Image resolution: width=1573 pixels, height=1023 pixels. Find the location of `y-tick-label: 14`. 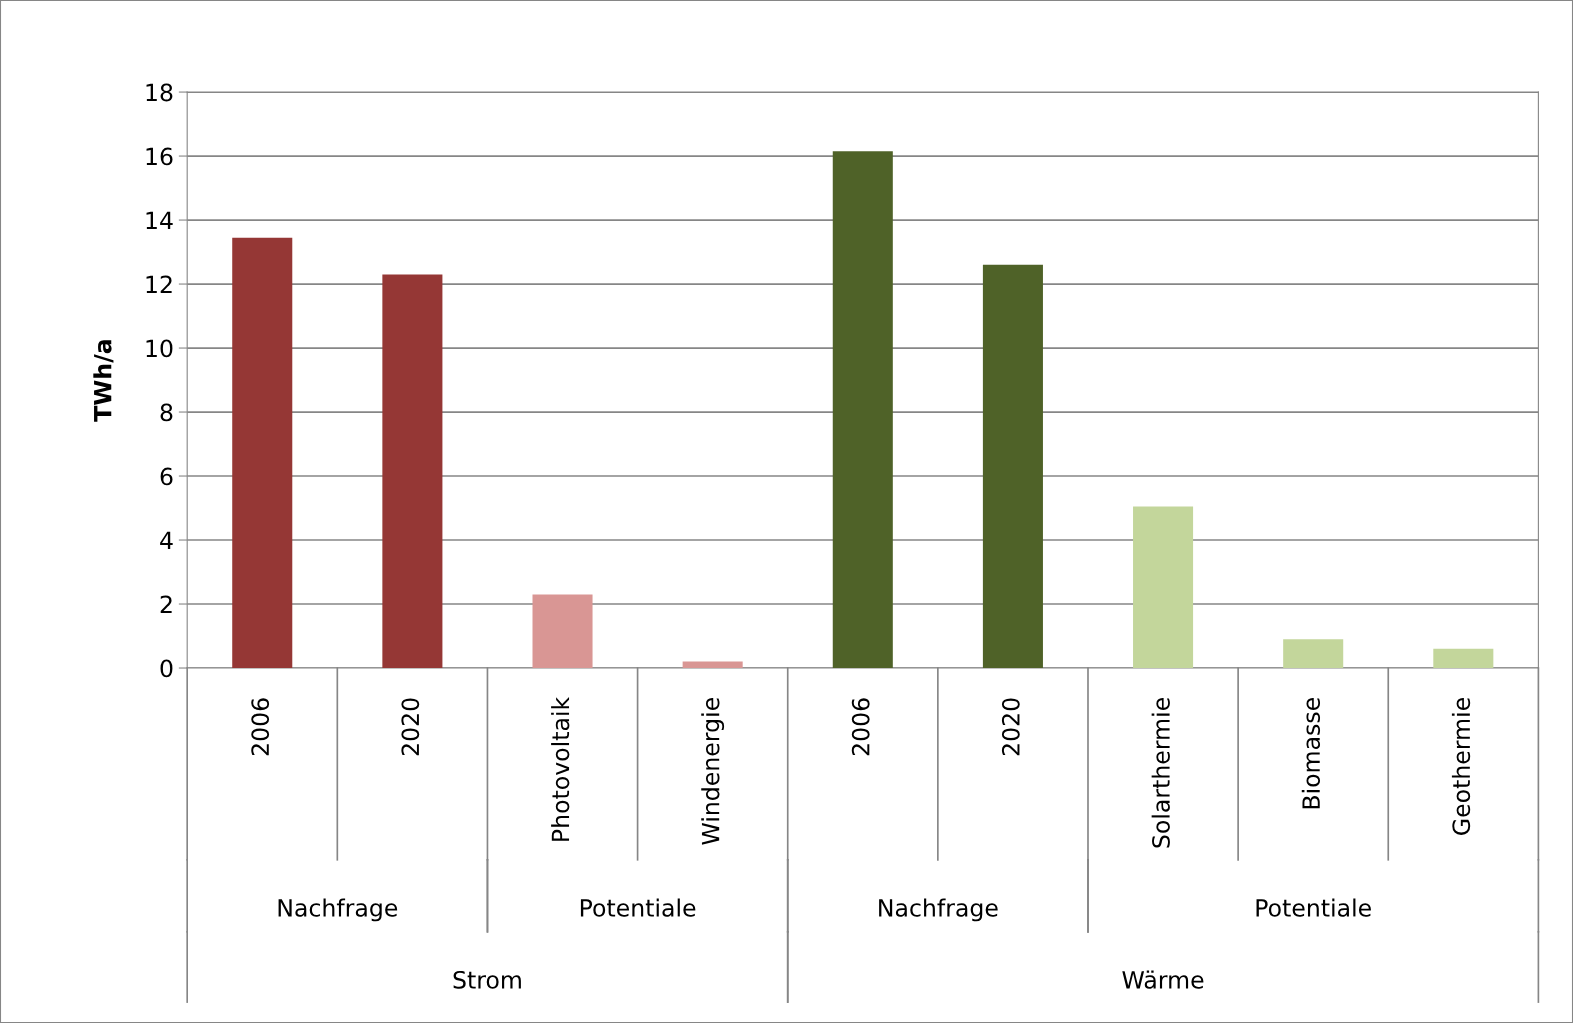

y-tick-label: 14 is located at coordinates (159, 220).